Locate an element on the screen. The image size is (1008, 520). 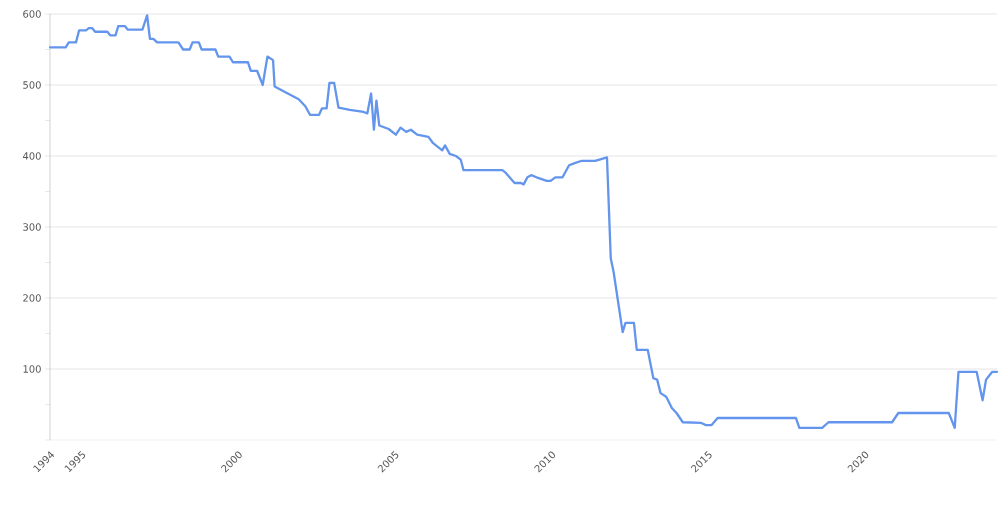
y-tick-label: 500 is located at coordinates (32, 85).